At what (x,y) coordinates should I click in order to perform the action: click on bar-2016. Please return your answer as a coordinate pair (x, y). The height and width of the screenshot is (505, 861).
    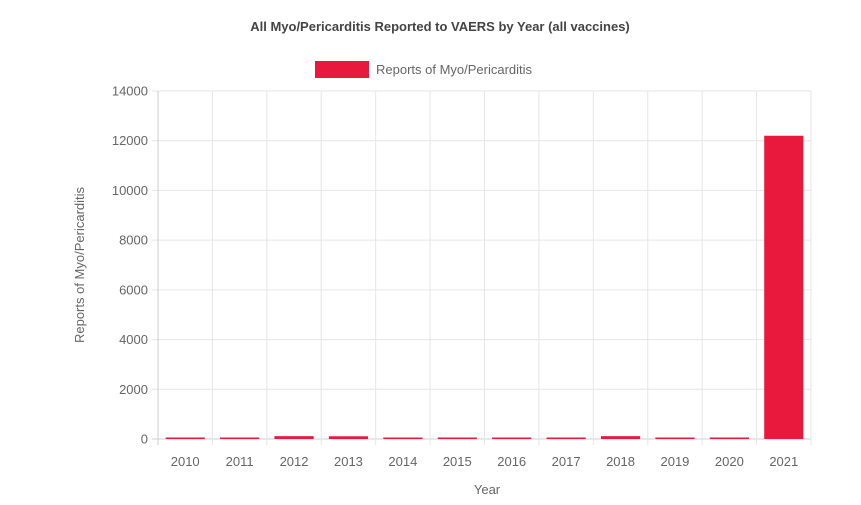
    Looking at the image, I should click on (512, 438).